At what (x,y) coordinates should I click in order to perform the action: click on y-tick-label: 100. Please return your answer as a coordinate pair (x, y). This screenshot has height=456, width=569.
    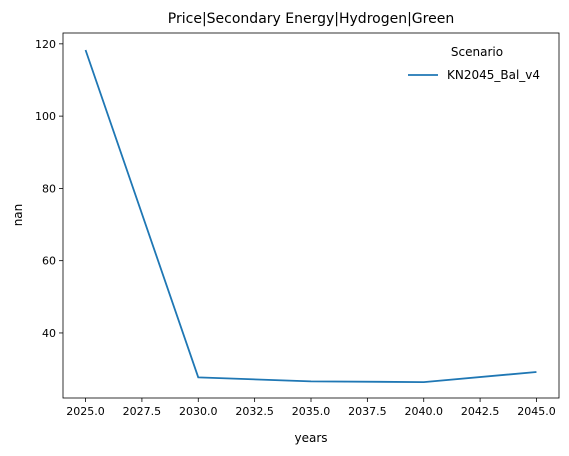
    Looking at the image, I should click on (45, 116).